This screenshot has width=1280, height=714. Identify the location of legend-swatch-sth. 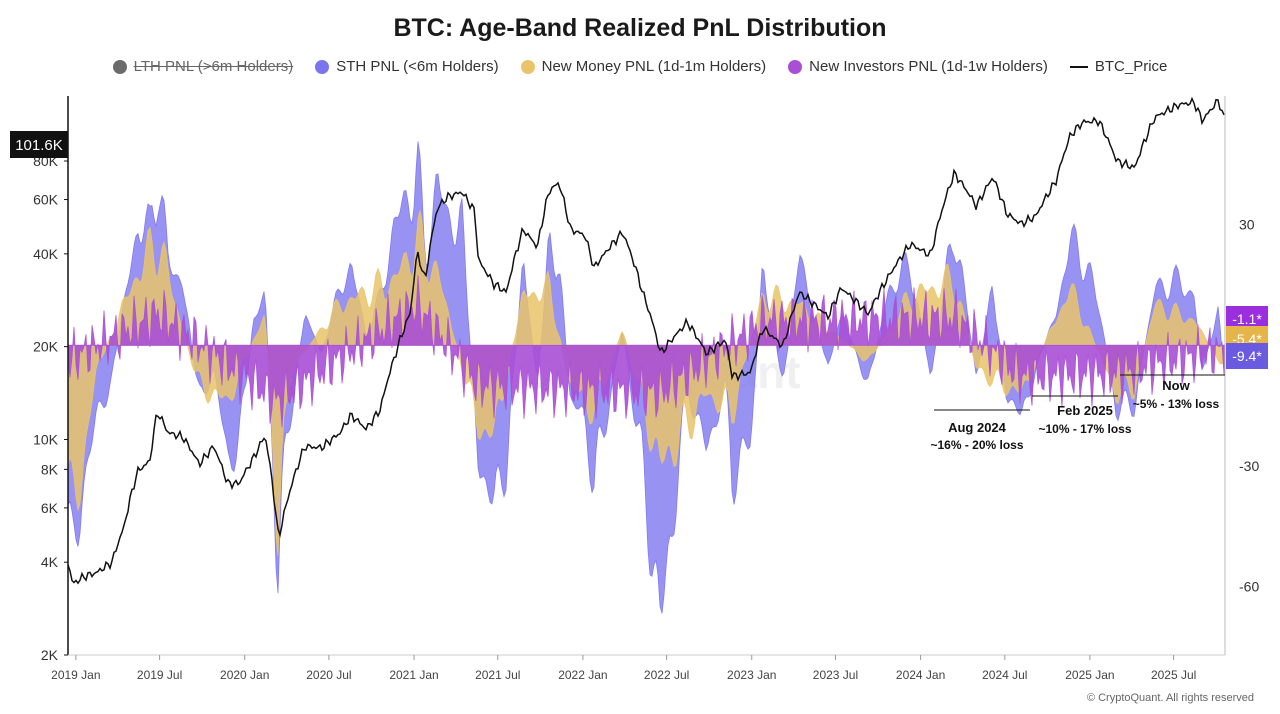
(322, 66).